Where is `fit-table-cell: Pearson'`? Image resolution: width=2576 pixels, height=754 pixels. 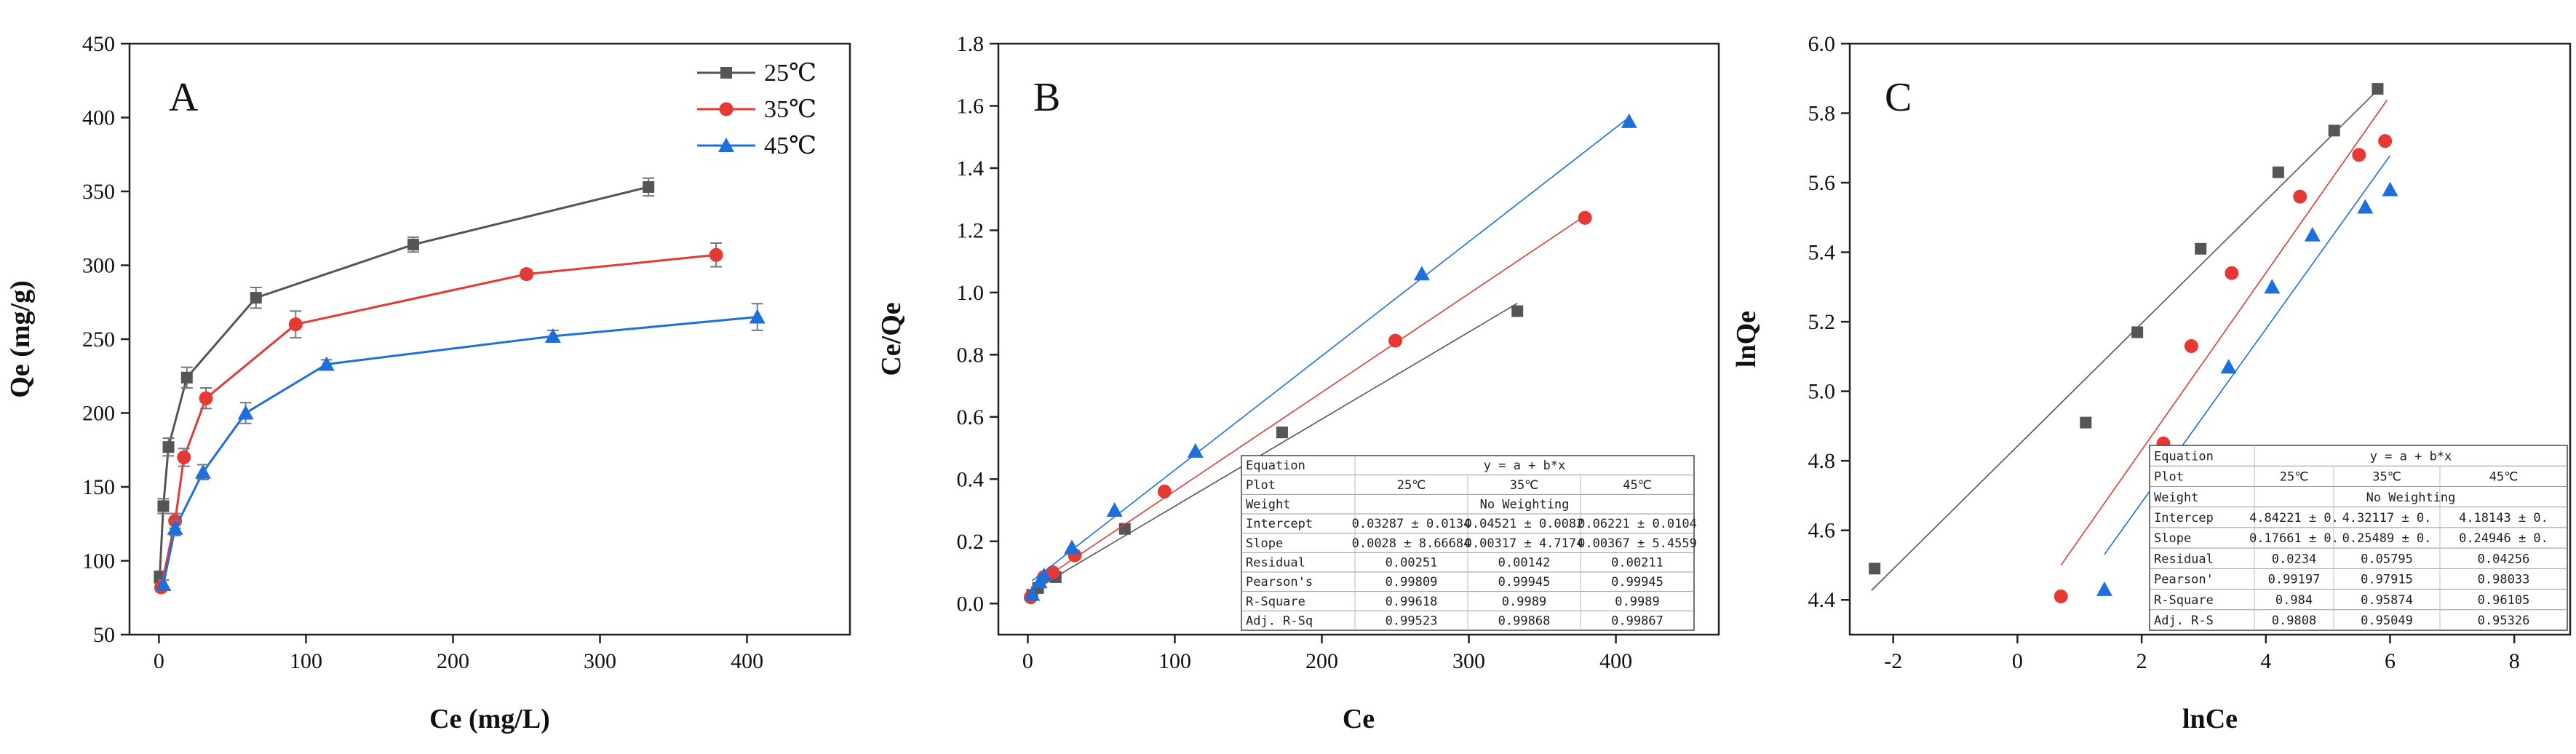 fit-table-cell: Pearson' is located at coordinates (2184, 580).